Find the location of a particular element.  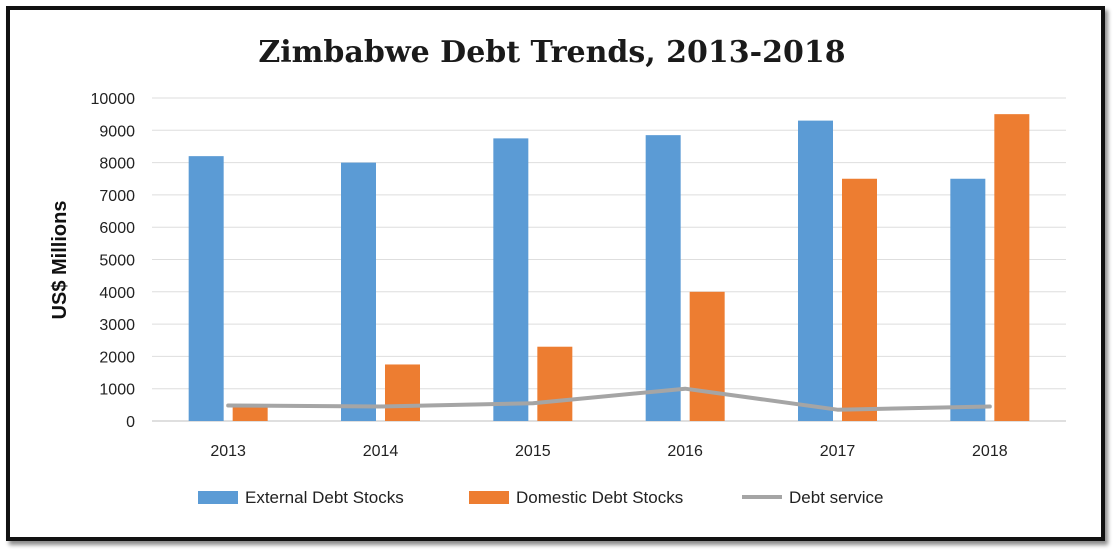

line-debt-service is located at coordinates (609, 399).